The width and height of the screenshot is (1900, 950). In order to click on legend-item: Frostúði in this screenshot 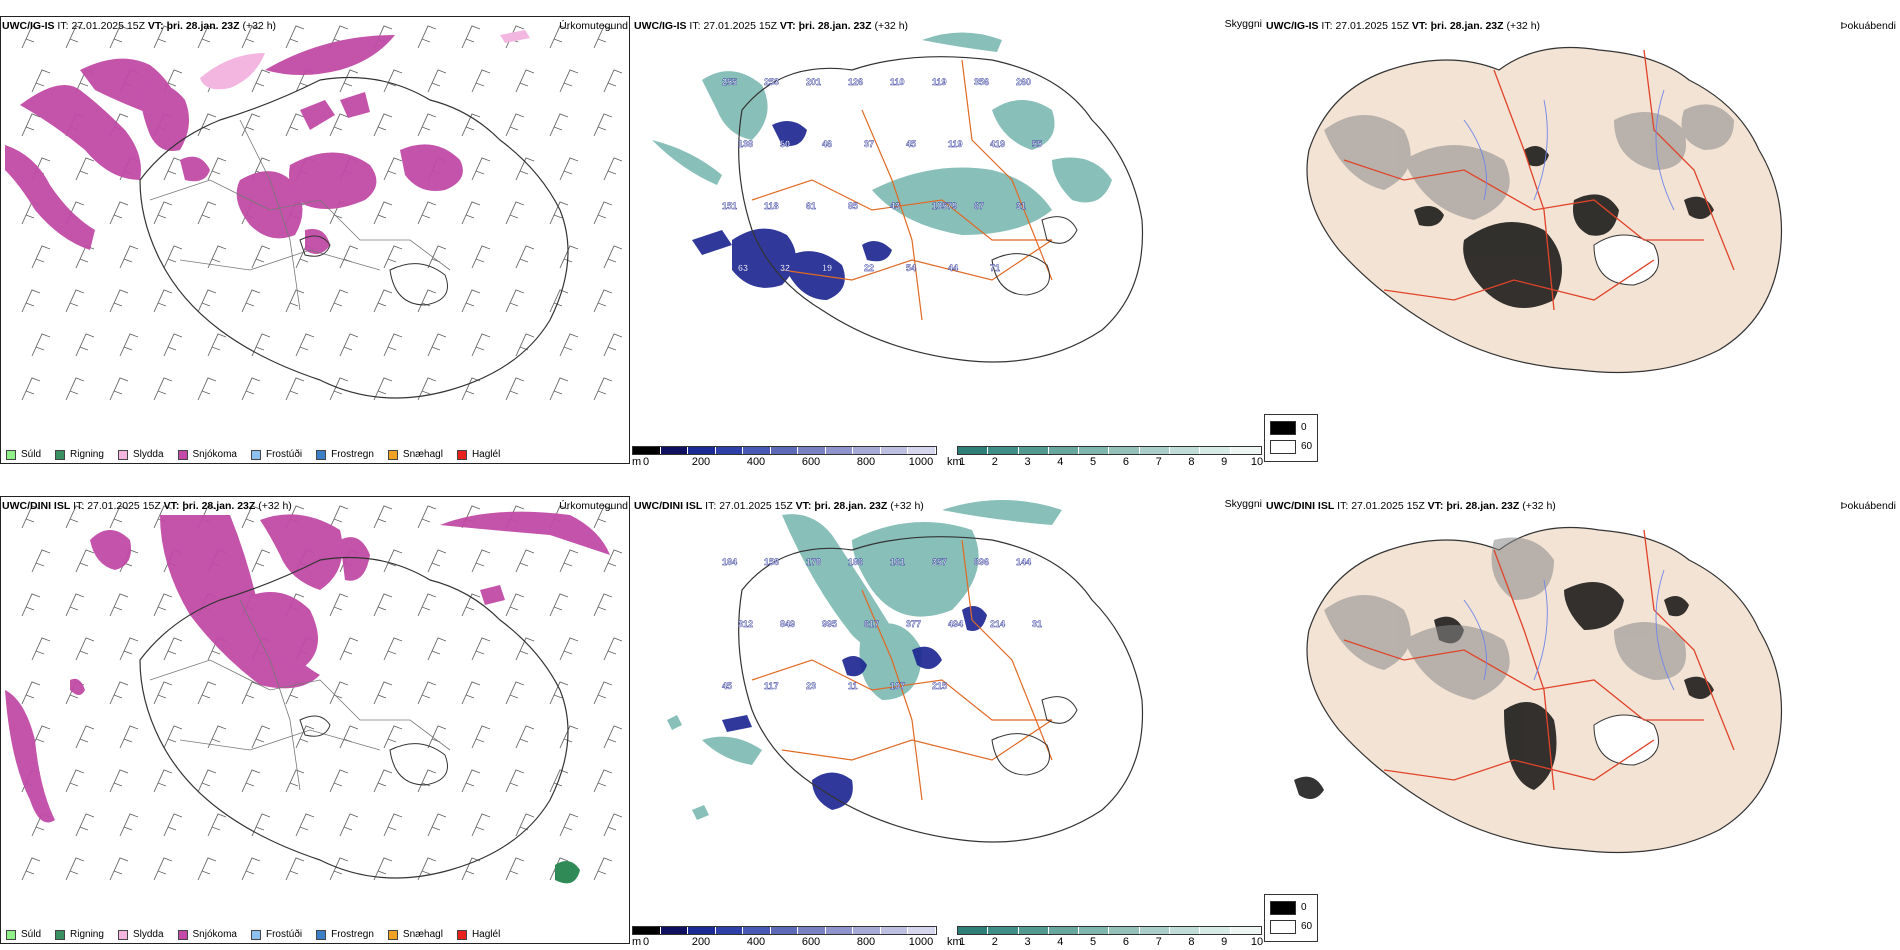, I will do `click(276, 454)`.